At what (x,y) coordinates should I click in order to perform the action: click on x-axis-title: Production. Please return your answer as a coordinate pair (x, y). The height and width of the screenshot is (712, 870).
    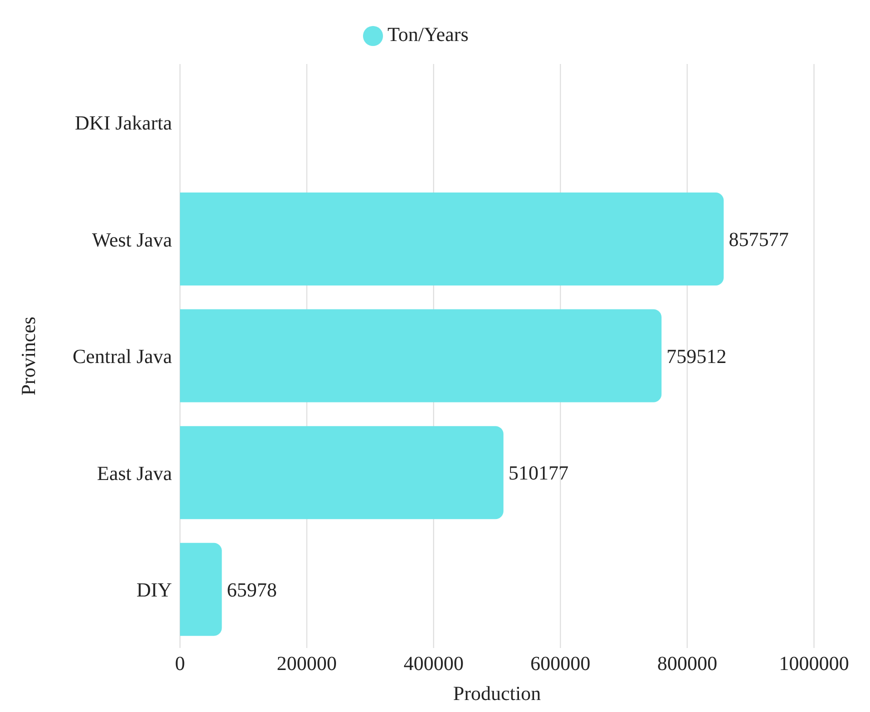
    Looking at the image, I should click on (497, 694).